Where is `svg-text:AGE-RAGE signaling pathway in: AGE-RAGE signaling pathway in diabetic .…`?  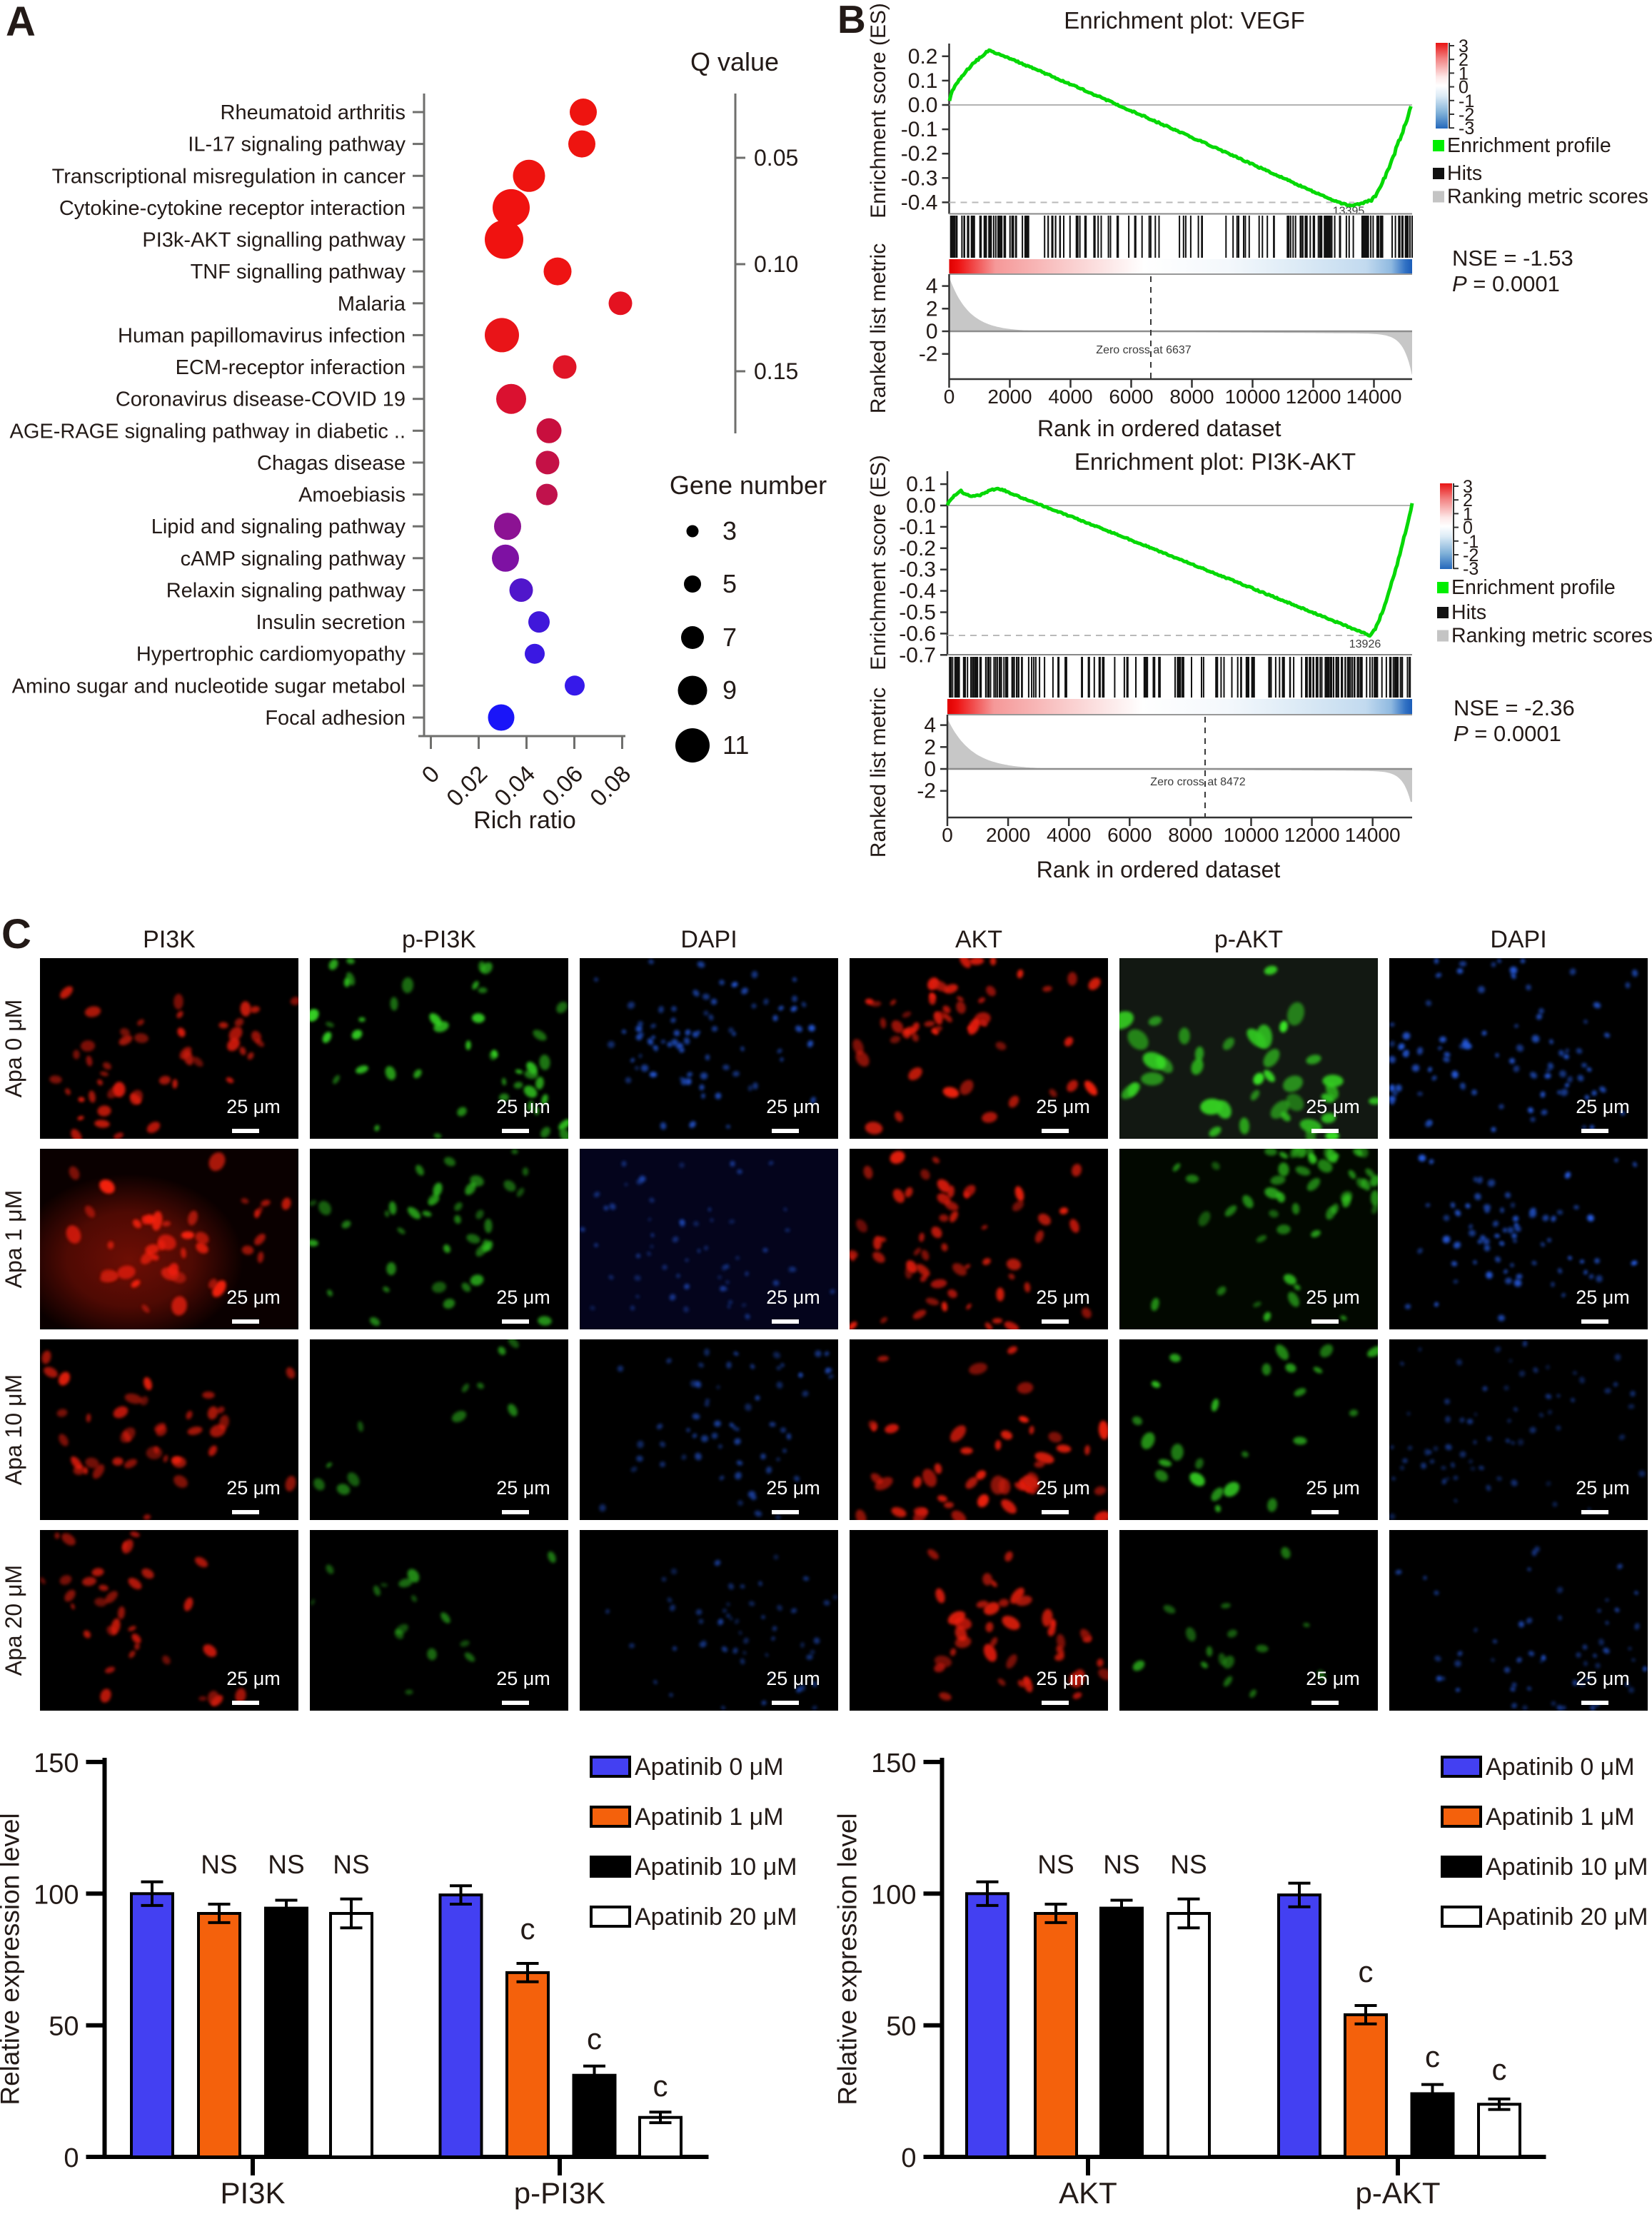 svg-text:AGE-RAGE signaling pathway in: AGE-RAGE signaling pathway in diabetic .… is located at coordinates (208, 431).